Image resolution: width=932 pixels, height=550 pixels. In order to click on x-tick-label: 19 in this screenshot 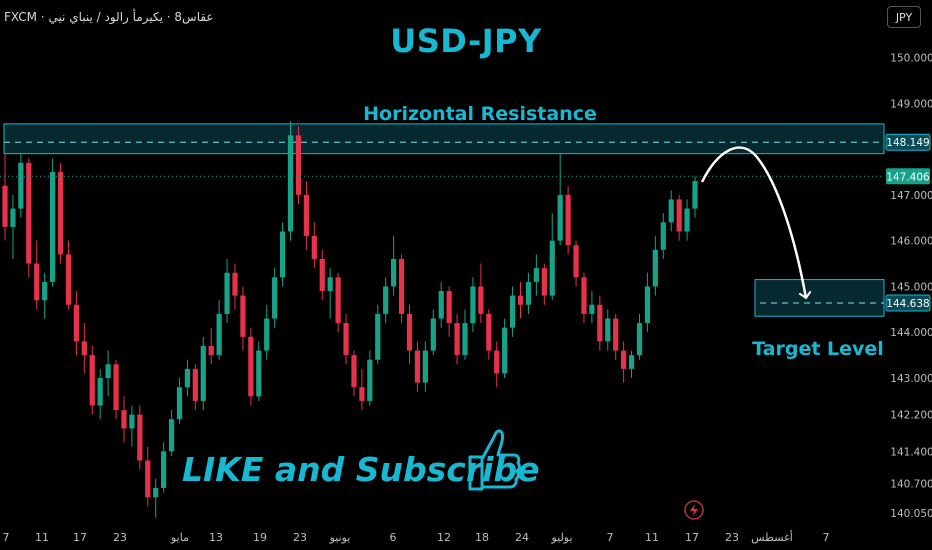, I will do `click(260, 537)`.